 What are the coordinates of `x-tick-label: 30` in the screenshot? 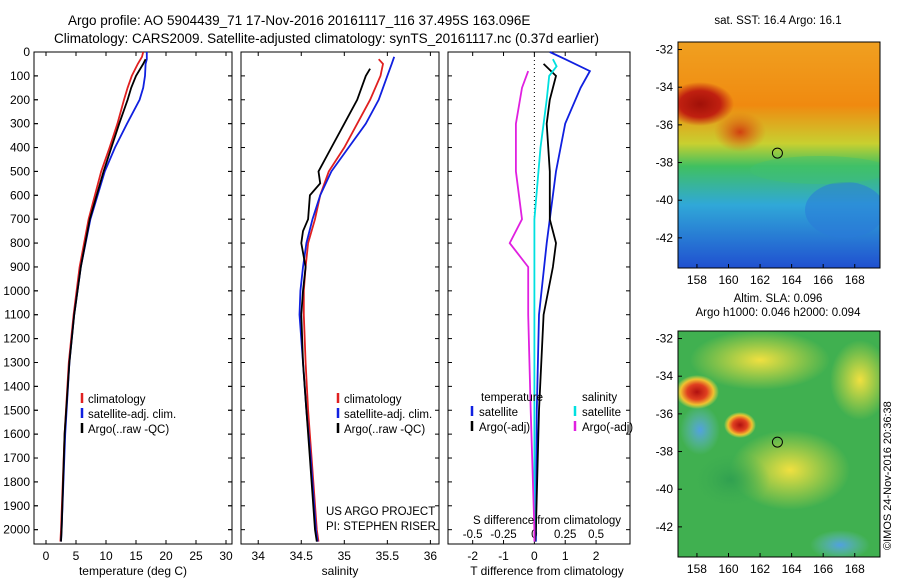 It's located at (226, 556).